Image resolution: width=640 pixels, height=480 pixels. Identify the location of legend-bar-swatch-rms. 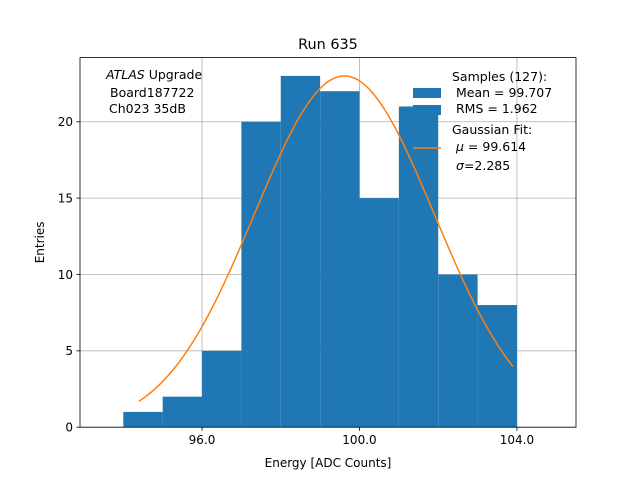
(427, 110).